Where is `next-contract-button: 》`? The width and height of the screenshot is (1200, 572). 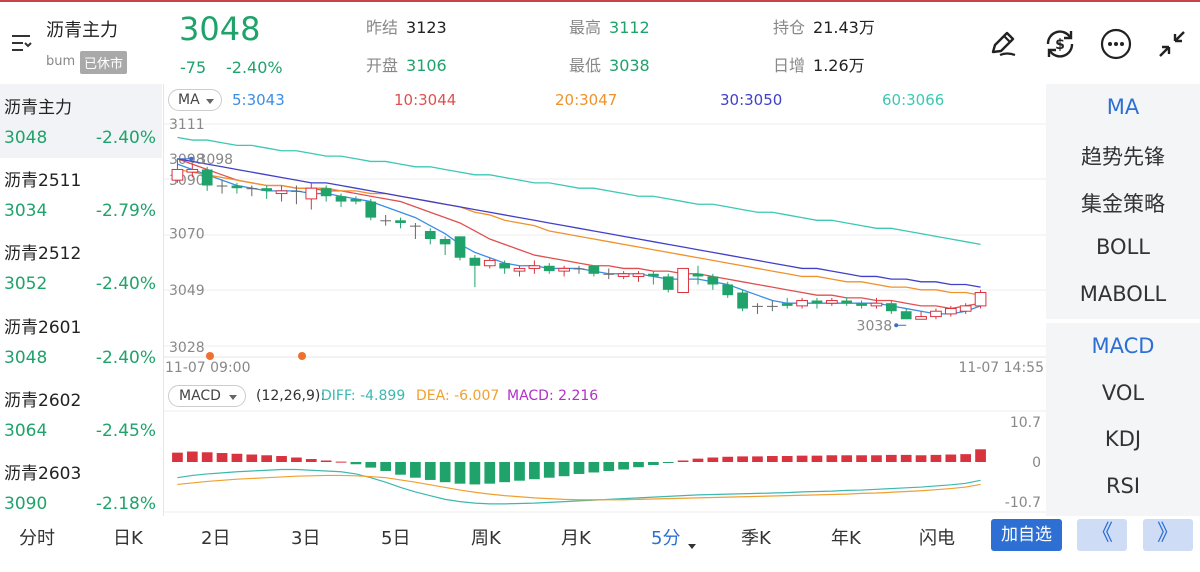
next-contract-button: 》 is located at coordinates (1168, 535).